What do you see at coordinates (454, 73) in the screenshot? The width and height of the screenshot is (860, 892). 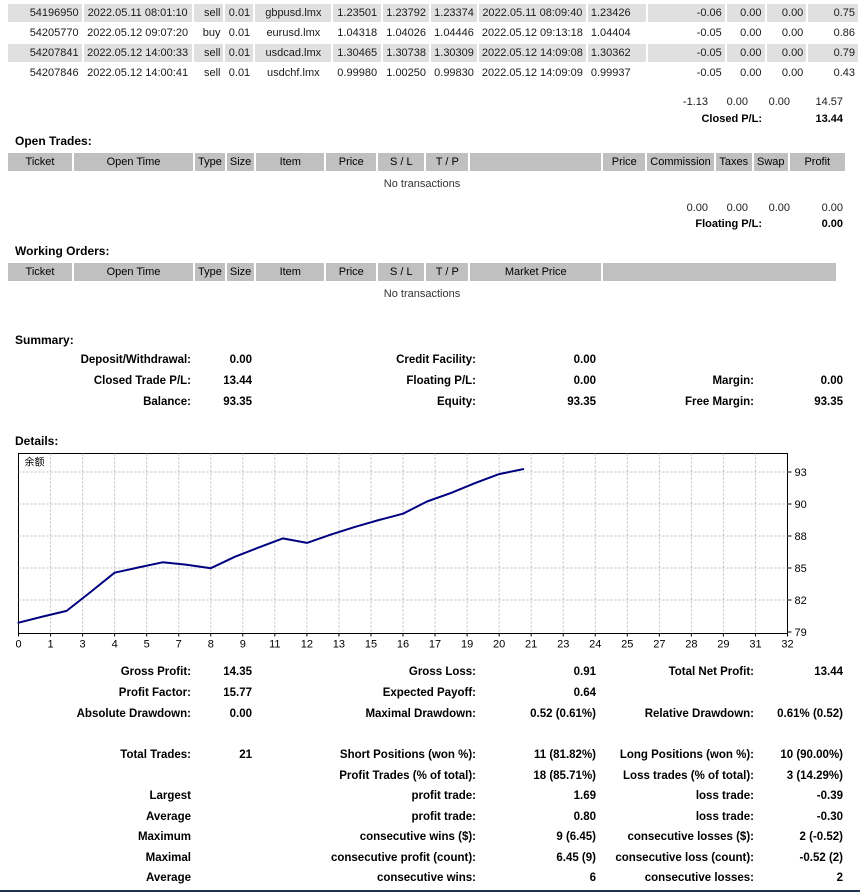 I see `closed-trade-cell: 0.99830` at bounding box center [454, 73].